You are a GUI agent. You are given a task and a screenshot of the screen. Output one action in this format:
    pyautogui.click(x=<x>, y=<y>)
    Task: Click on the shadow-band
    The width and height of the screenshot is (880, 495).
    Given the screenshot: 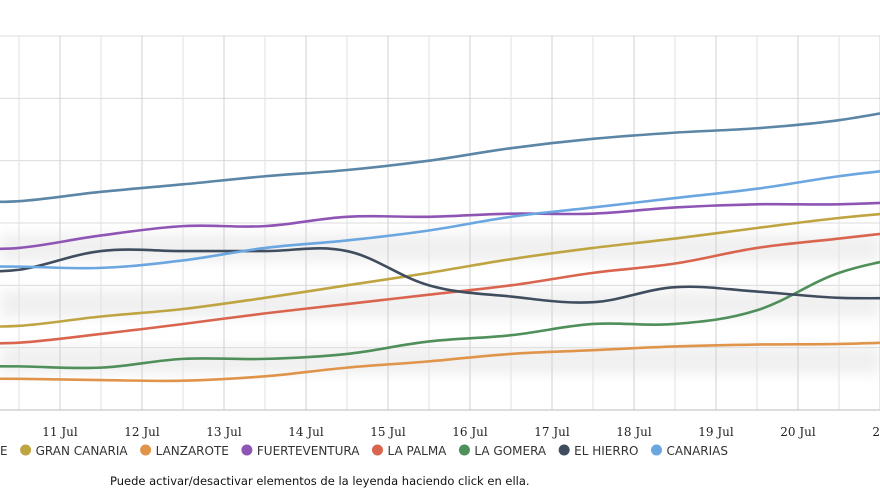 What is the action you would take?
    pyautogui.click(x=440, y=247)
    